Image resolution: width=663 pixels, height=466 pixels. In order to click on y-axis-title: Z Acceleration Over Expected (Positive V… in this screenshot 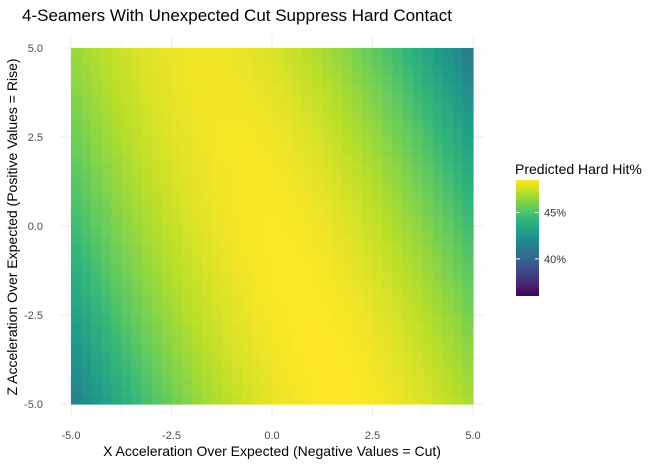, I will do `click(12, 226)`.